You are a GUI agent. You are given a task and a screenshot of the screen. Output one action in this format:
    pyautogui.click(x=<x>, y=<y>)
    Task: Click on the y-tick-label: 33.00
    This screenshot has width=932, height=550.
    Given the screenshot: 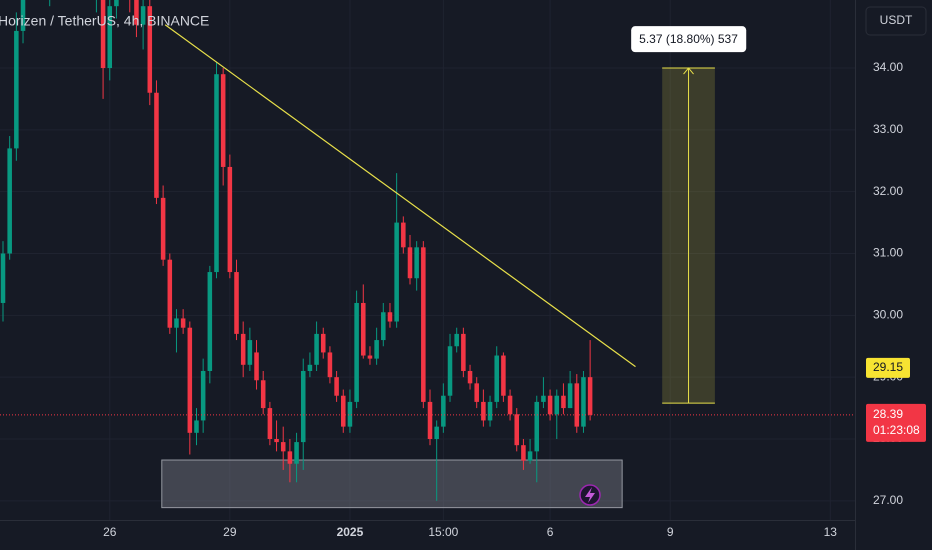 What is the action you would take?
    pyautogui.click(x=888, y=129)
    